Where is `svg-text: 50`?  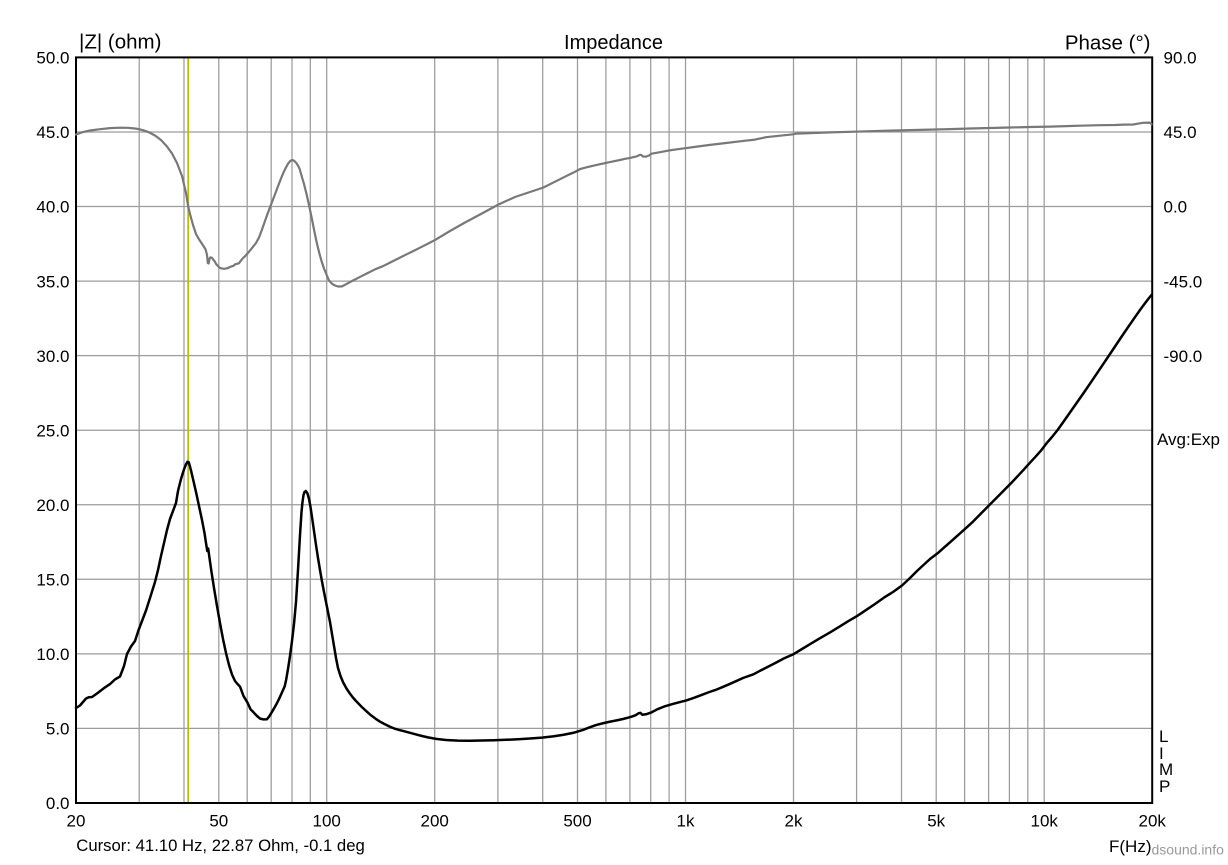 svg-text: 50 is located at coordinates (218, 821).